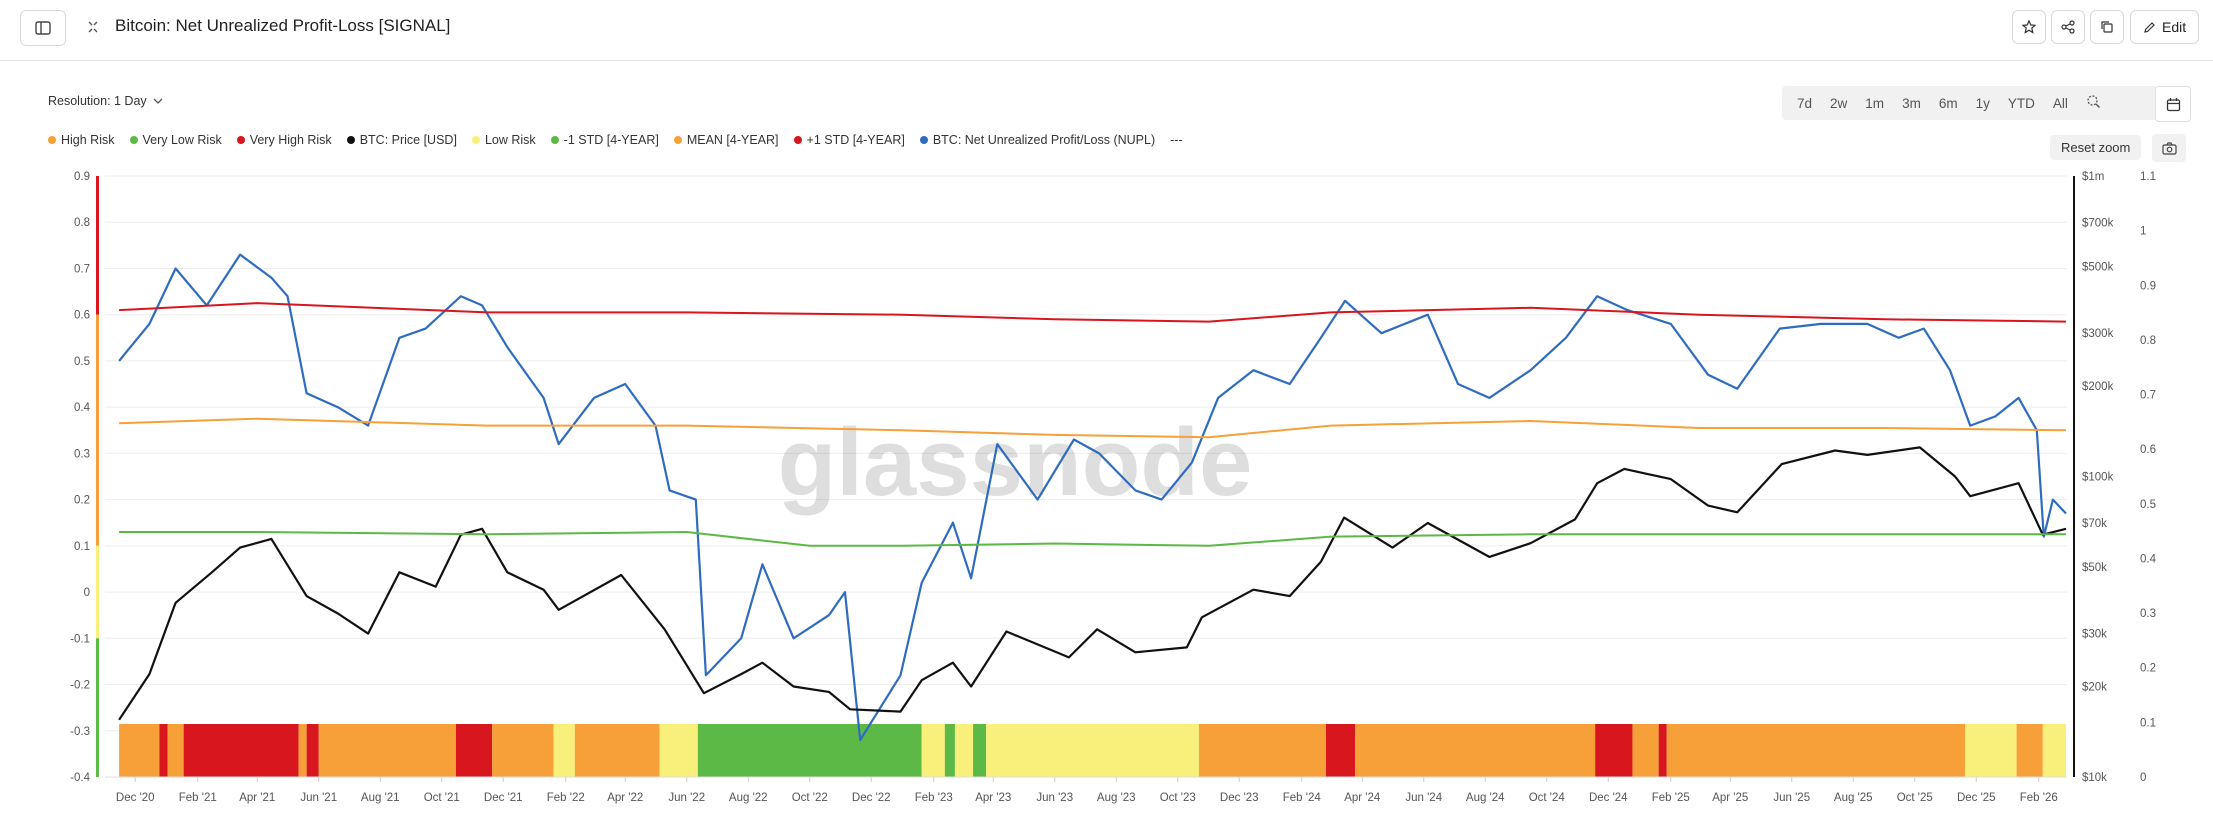  What do you see at coordinates (1362, 798) in the screenshot?
I see `x-tick-label: Apr '24` at bounding box center [1362, 798].